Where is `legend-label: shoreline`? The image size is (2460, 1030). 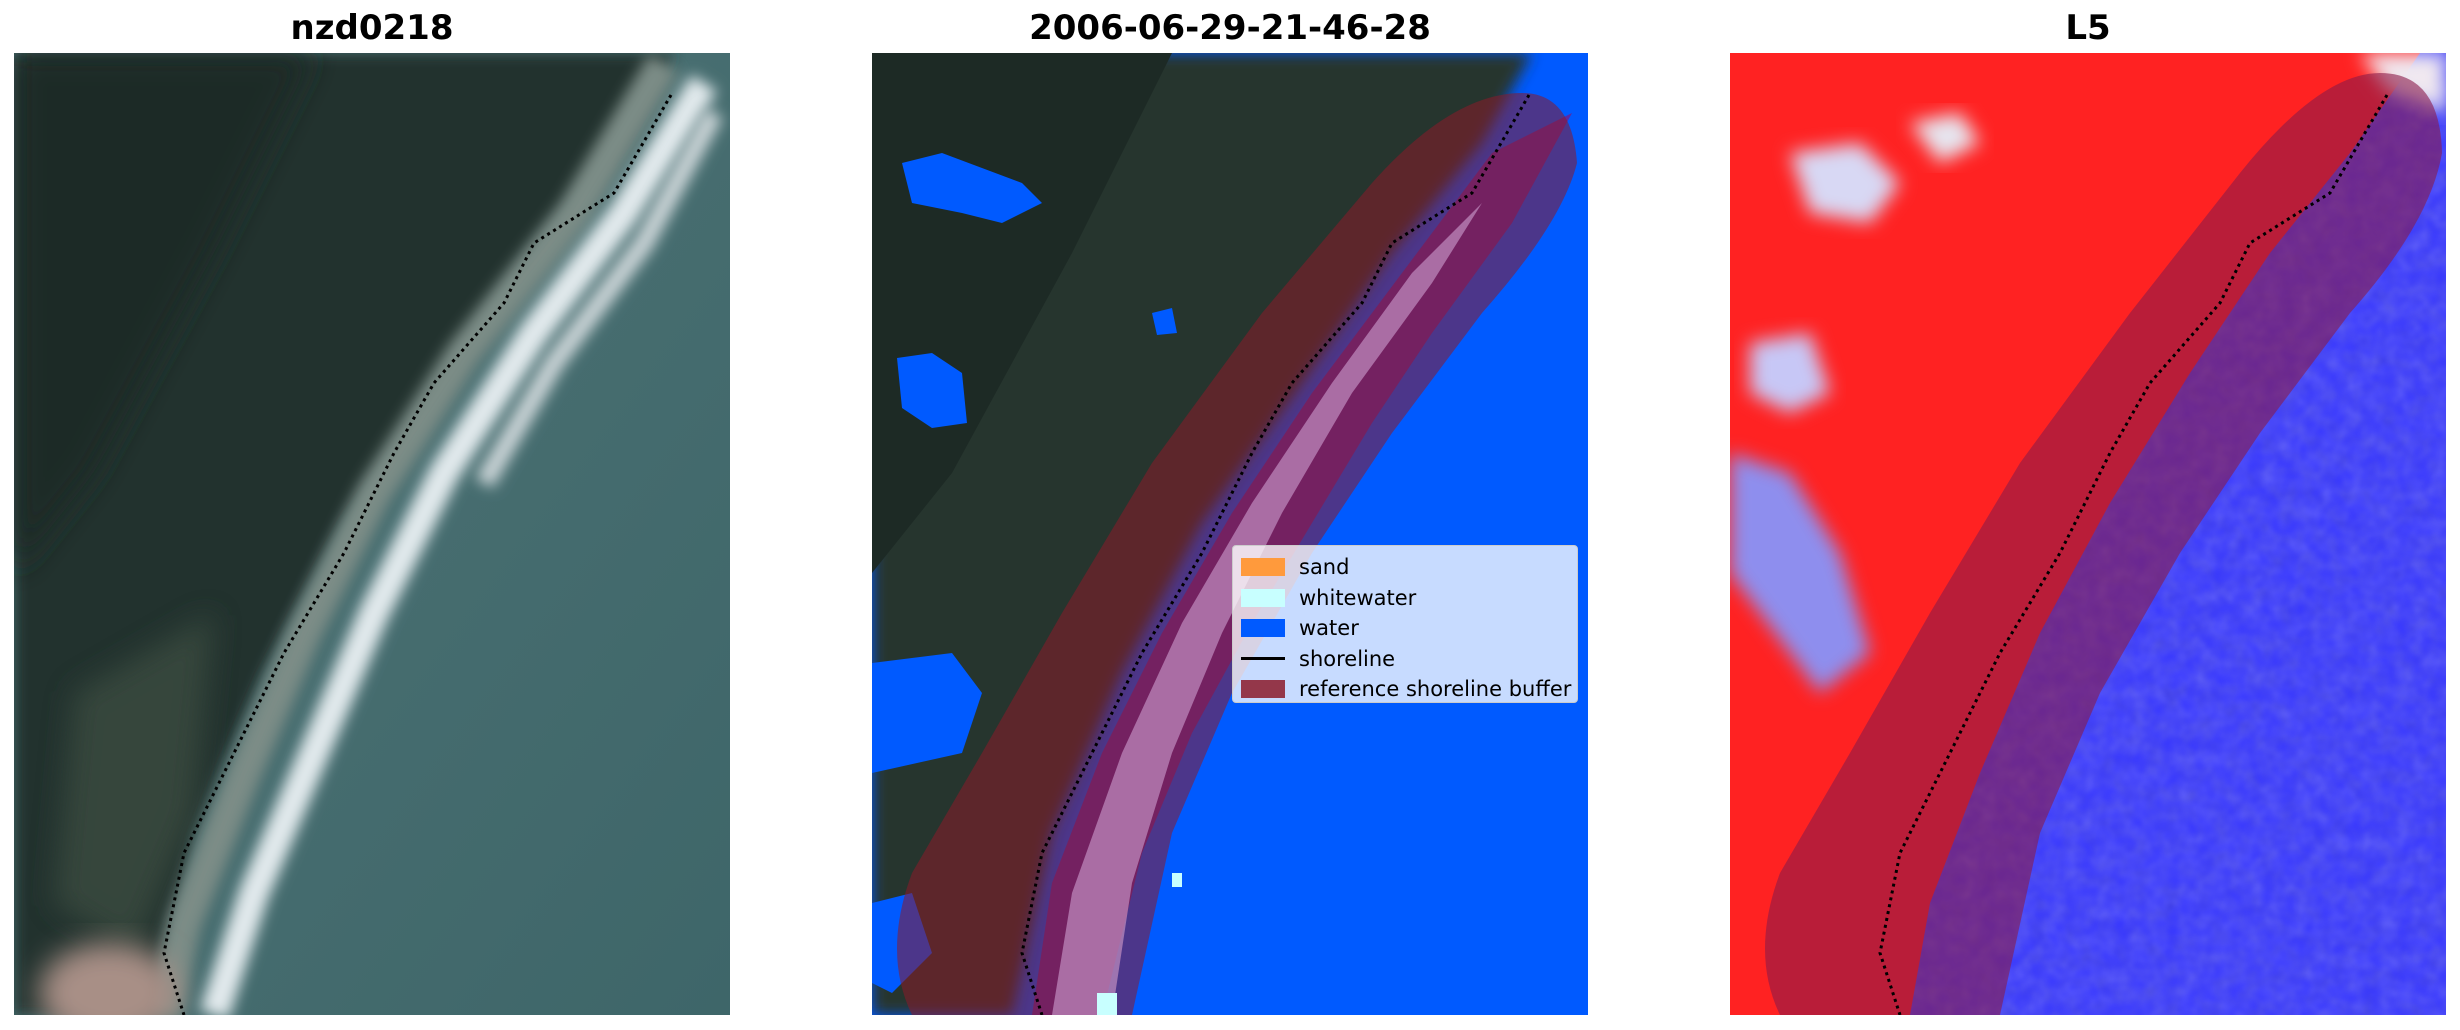
legend-label: shoreline is located at coordinates (1347, 658).